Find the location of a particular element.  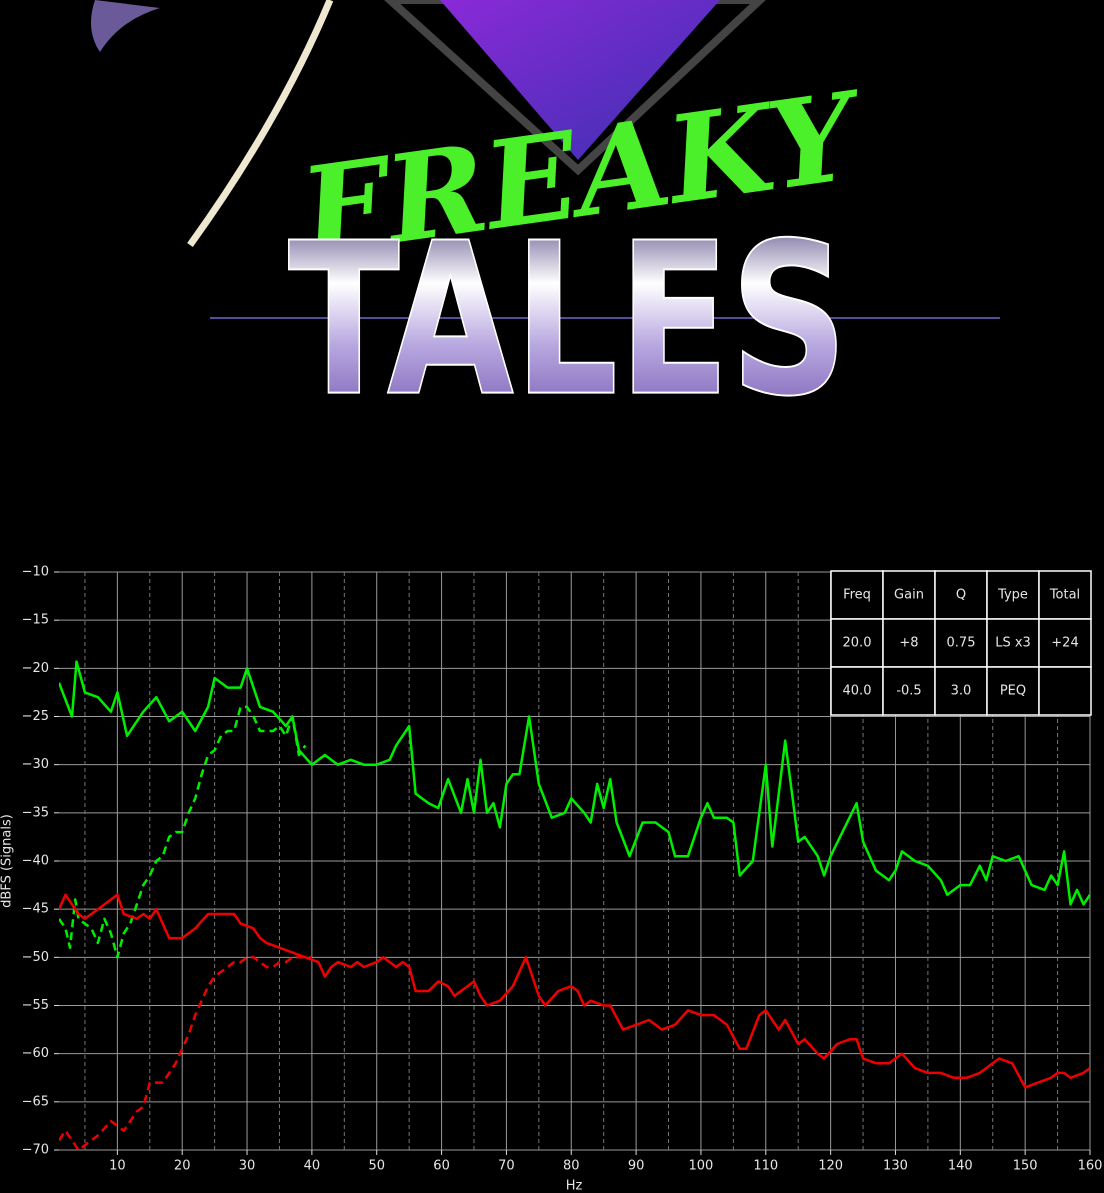

table-header: Total is located at coordinates (1064, 595).